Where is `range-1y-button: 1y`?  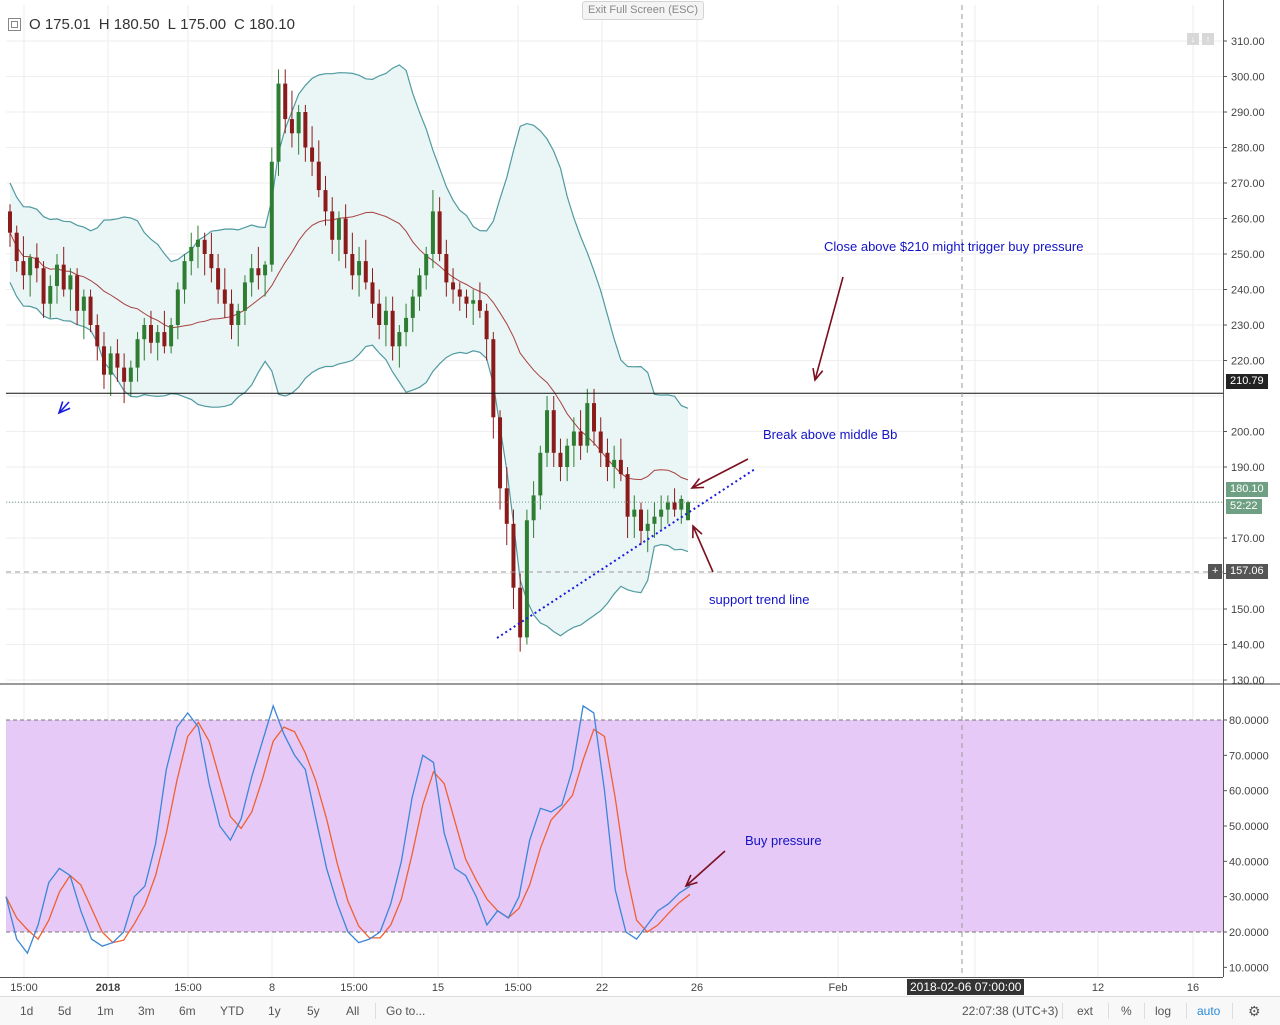
range-1y-button: 1y is located at coordinates (274, 1011).